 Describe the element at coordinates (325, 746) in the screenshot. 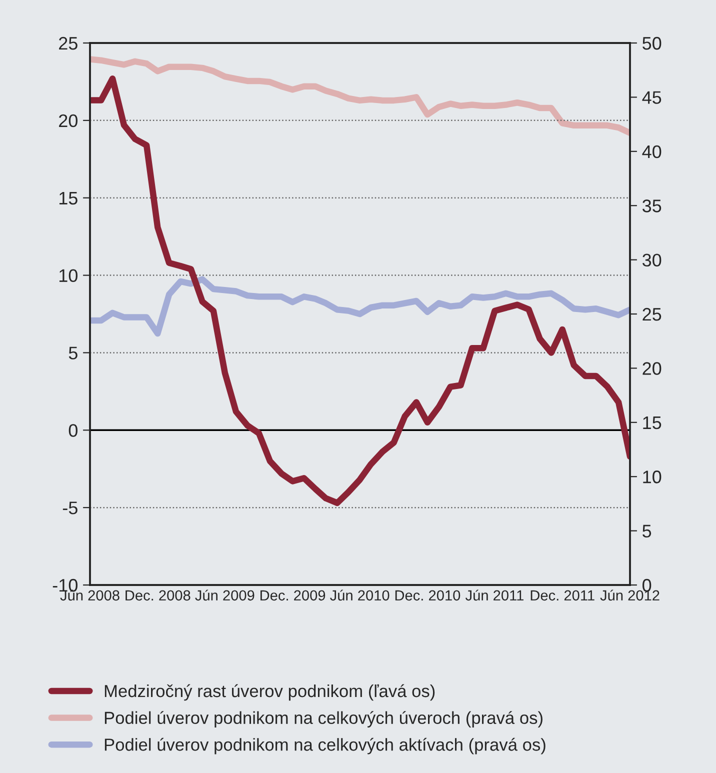

I see `legend-label: Podiel úverov podnikom na celkových aktívach (pravá os)` at that location.